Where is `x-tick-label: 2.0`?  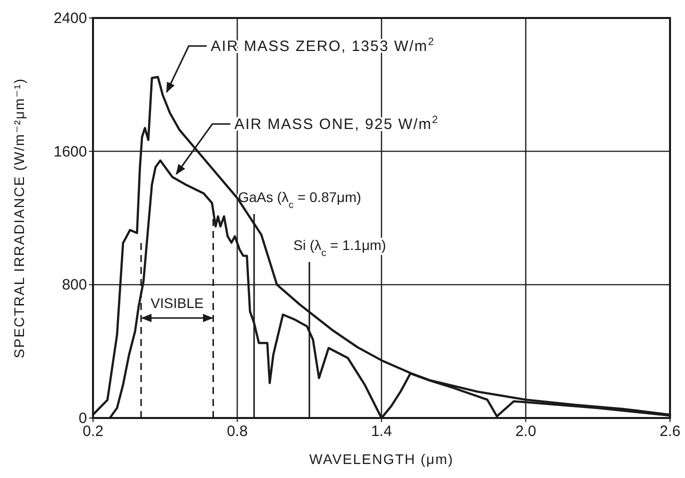
x-tick-label: 2.0 is located at coordinates (525, 431).